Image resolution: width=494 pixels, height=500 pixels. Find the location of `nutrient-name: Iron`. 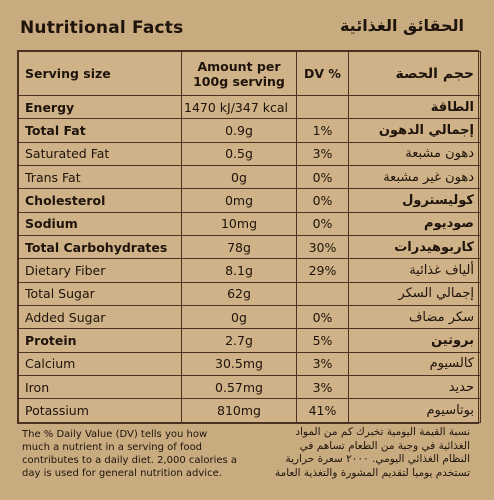

nutrient-name: Iron is located at coordinates (100, 387).